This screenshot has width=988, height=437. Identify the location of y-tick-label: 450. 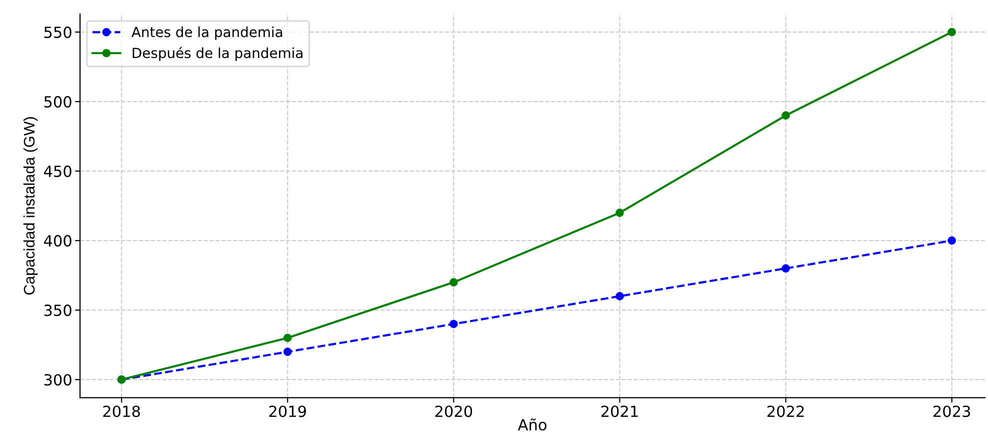
(58, 172).